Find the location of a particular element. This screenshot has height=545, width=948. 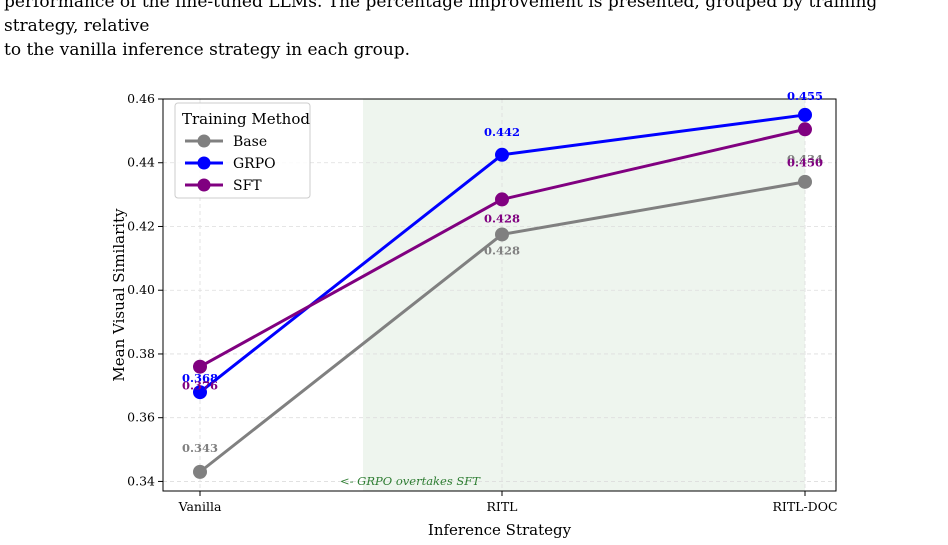

y-tick-label: 0.34 is located at coordinates (141, 480).